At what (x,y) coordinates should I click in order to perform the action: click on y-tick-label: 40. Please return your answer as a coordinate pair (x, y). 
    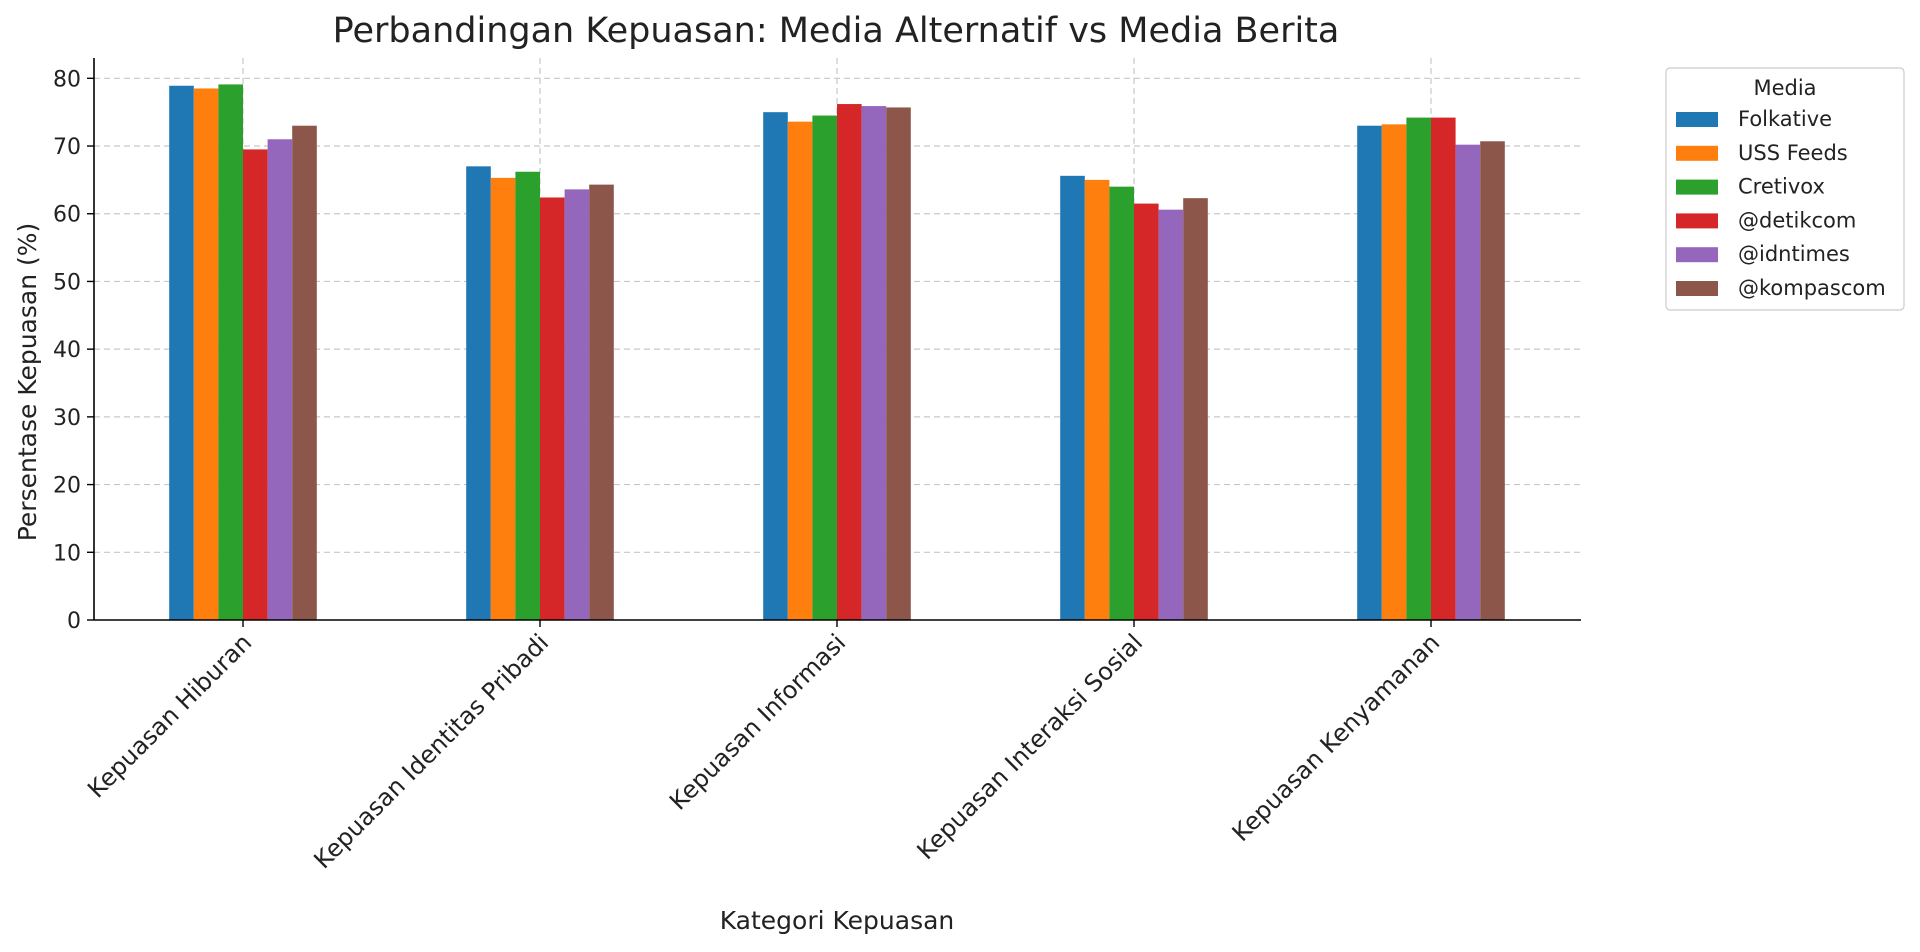
    Looking at the image, I should click on (67, 350).